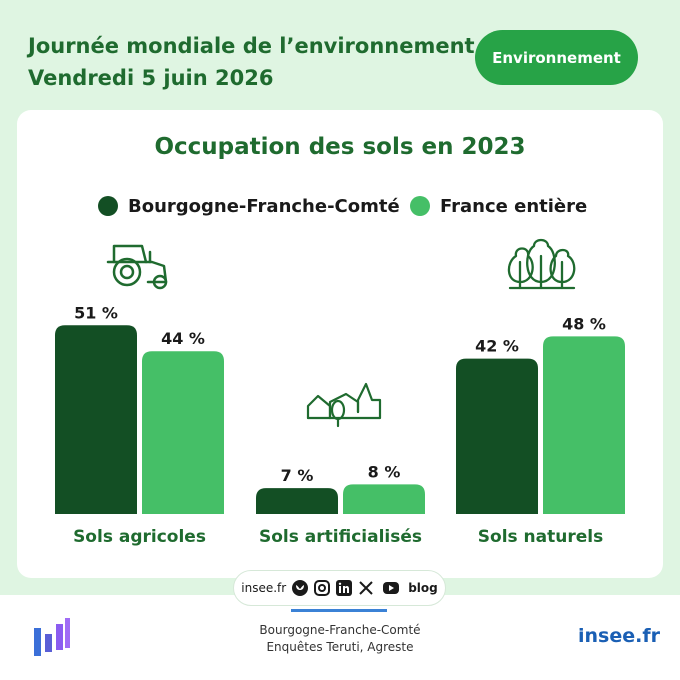 The width and height of the screenshot is (680, 680). What do you see at coordinates (96, 312) in the screenshot?
I see `data-label-bfc-0: 51 %` at bounding box center [96, 312].